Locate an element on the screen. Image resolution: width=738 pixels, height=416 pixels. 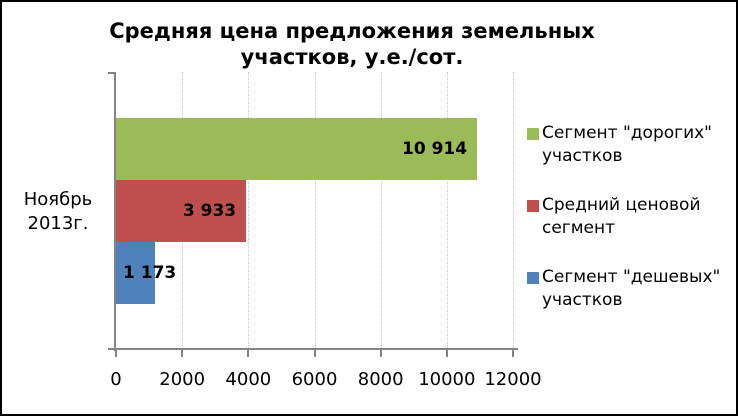
x-axis-tick-label-12000: 12000 is located at coordinates (513, 379).